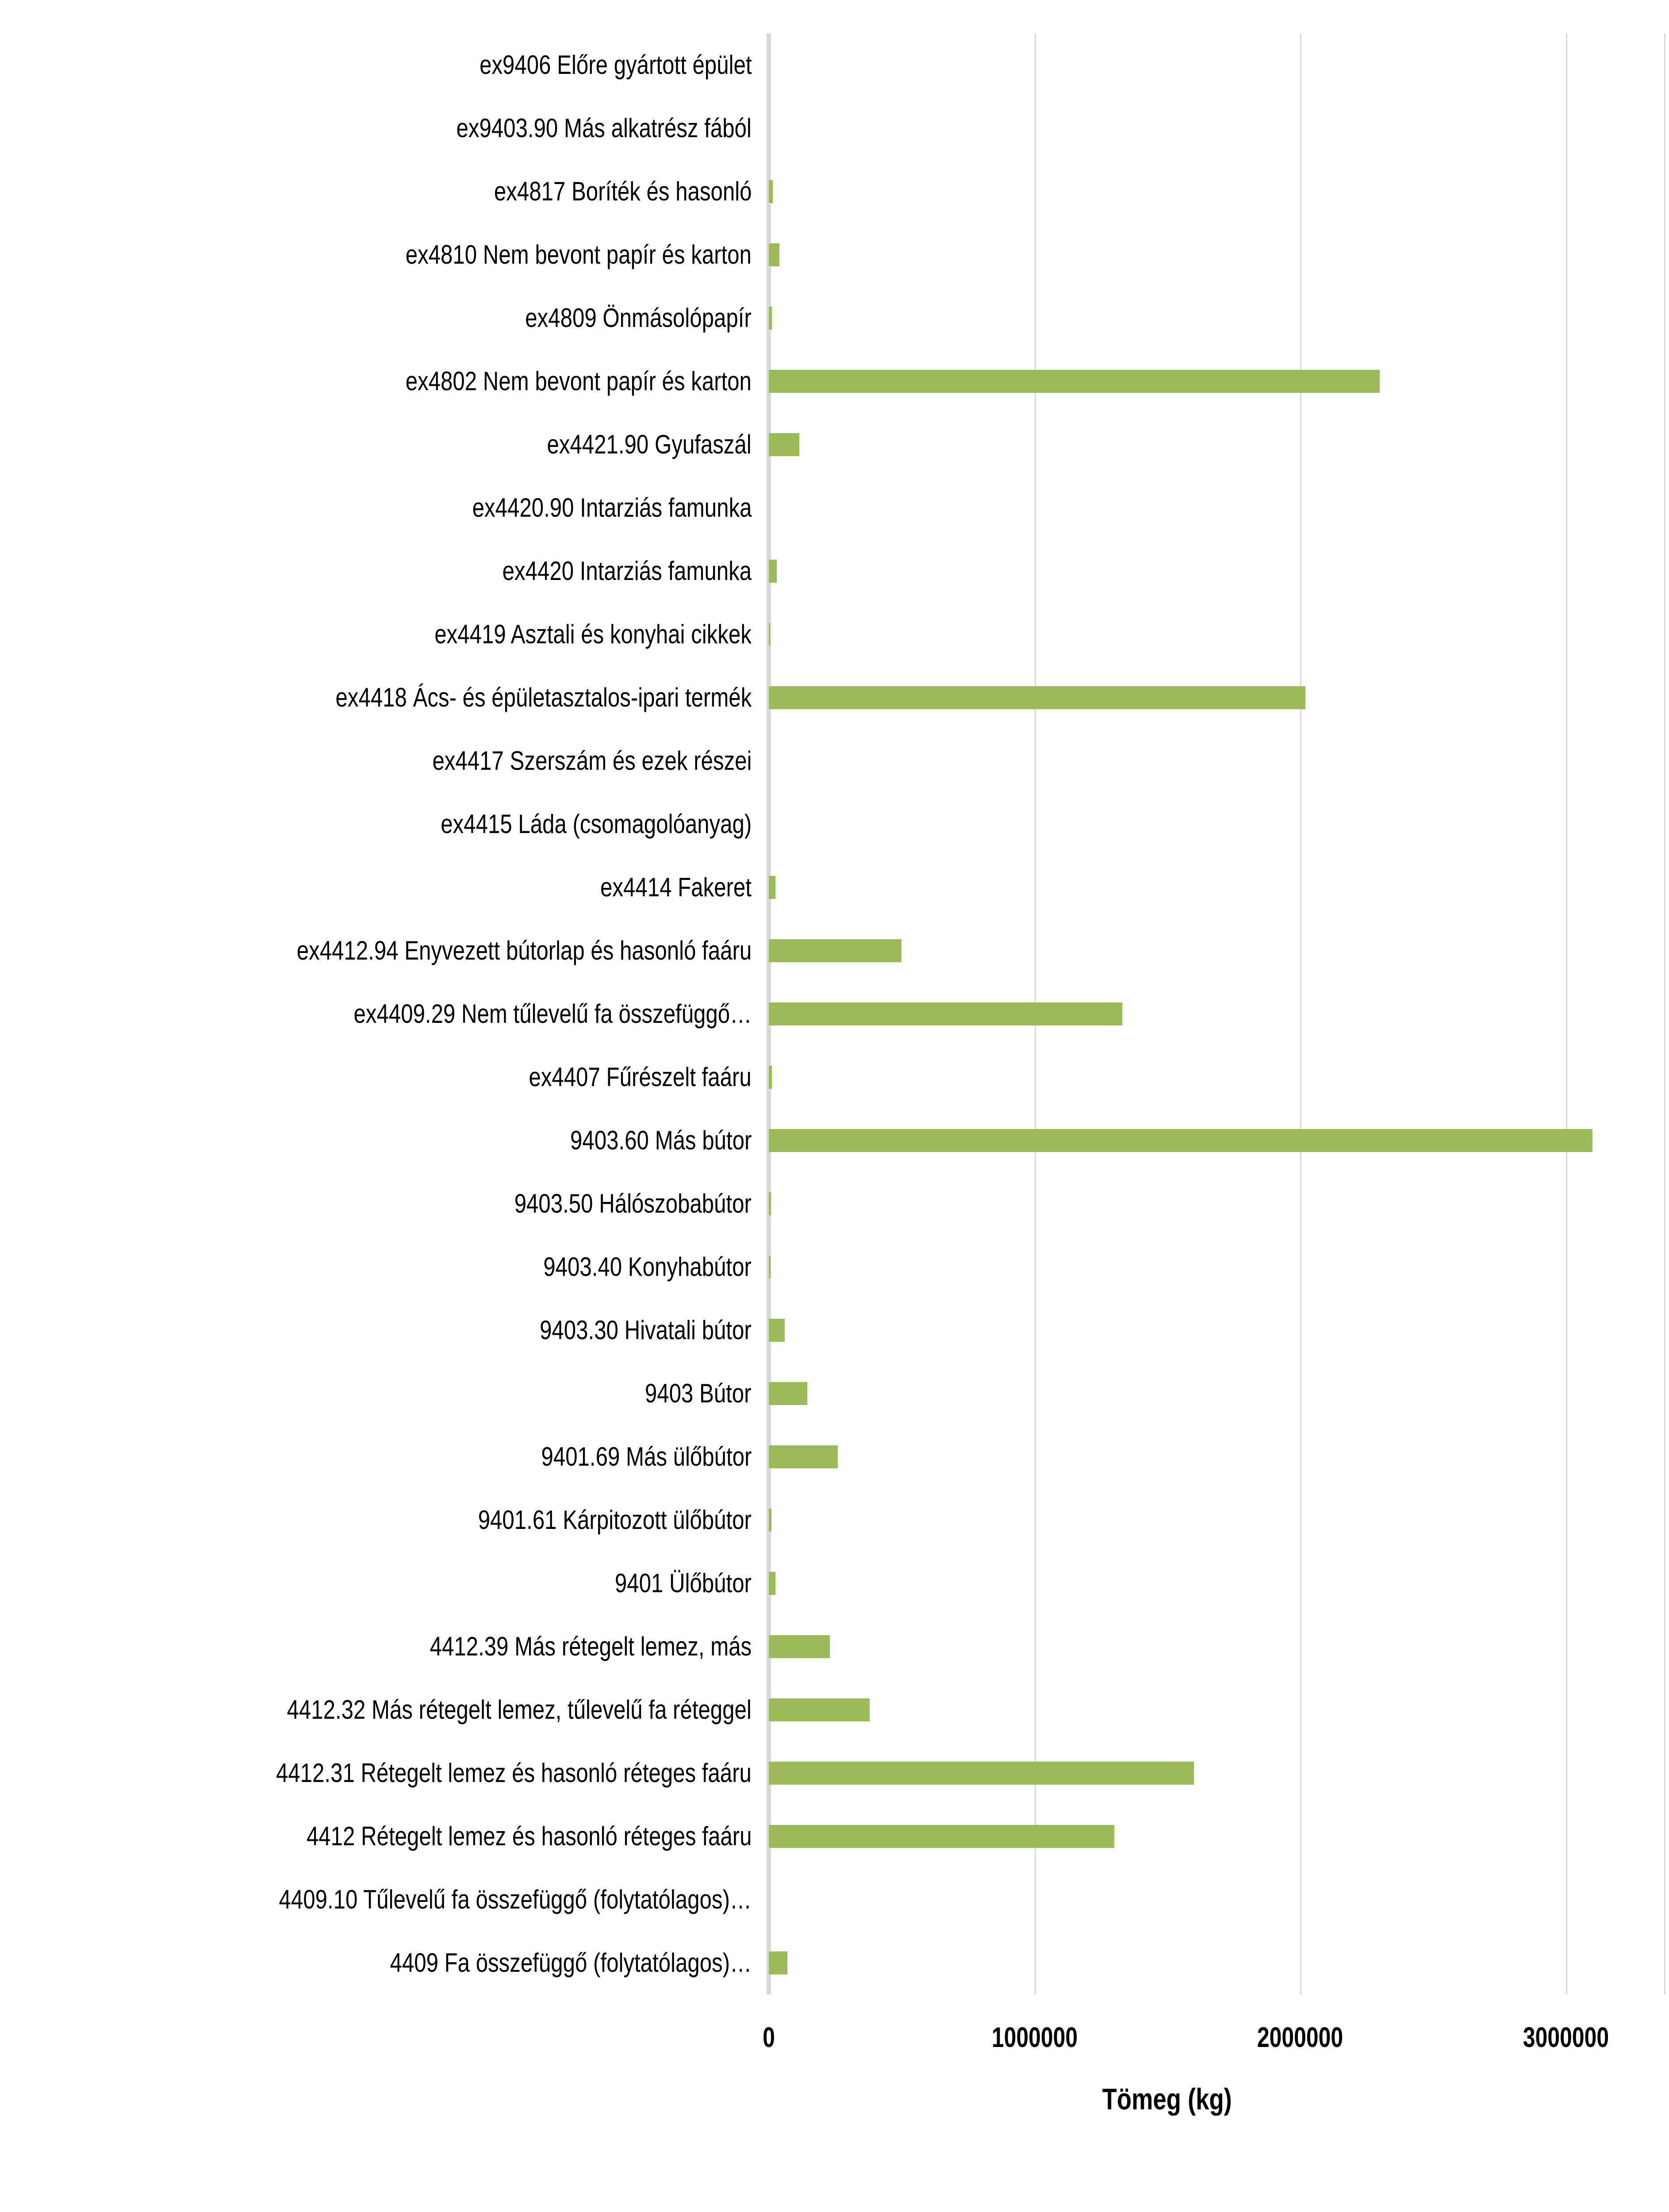 The height and width of the screenshot is (2212, 1669). Describe the element at coordinates (683, 1583) in the screenshot. I see `category-label: 9401 Ülőbútor` at that location.